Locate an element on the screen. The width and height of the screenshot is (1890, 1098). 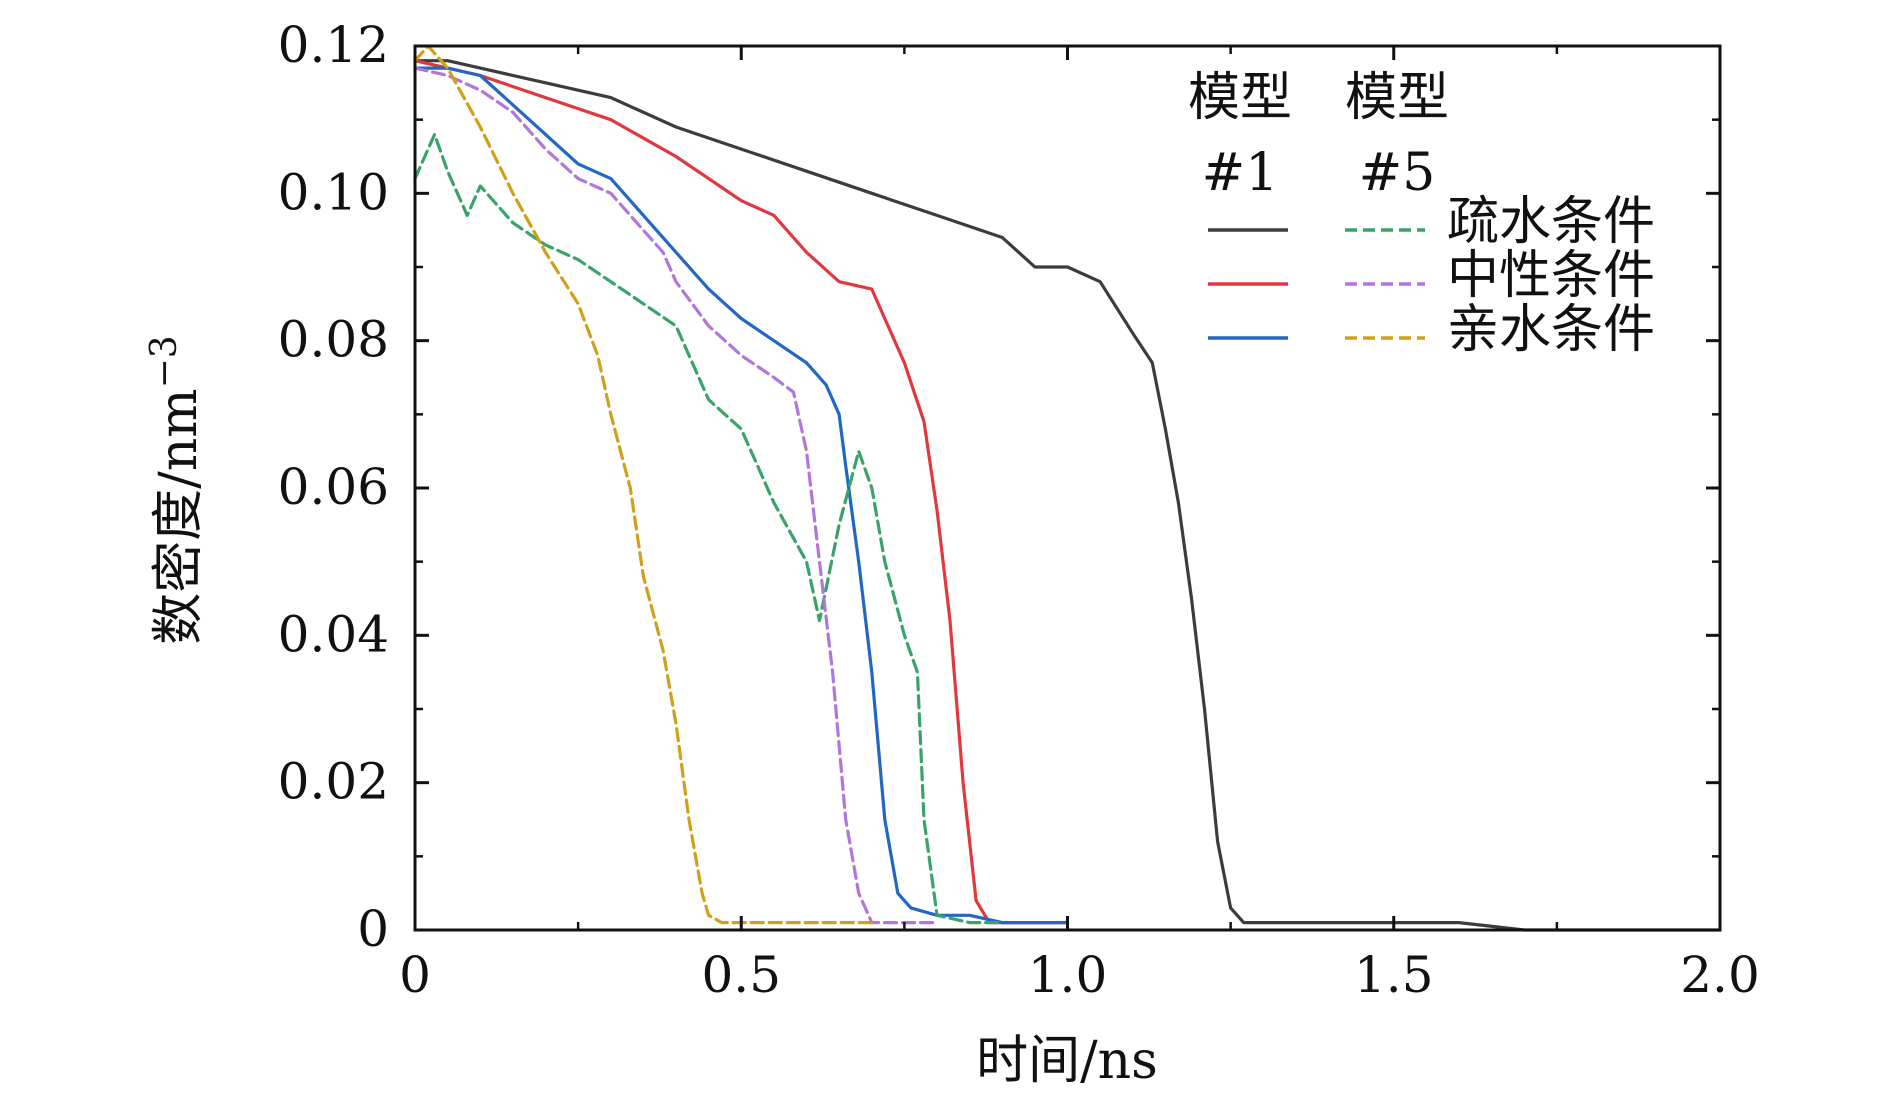
legend-label-hydrophilic: 亲水条件 is located at coordinates (1551, 330).